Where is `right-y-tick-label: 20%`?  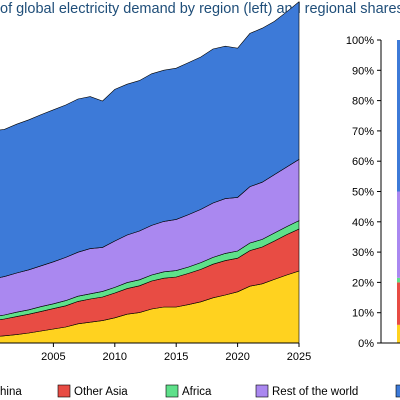
right-y-tick-label: 20% is located at coordinates (363, 283).